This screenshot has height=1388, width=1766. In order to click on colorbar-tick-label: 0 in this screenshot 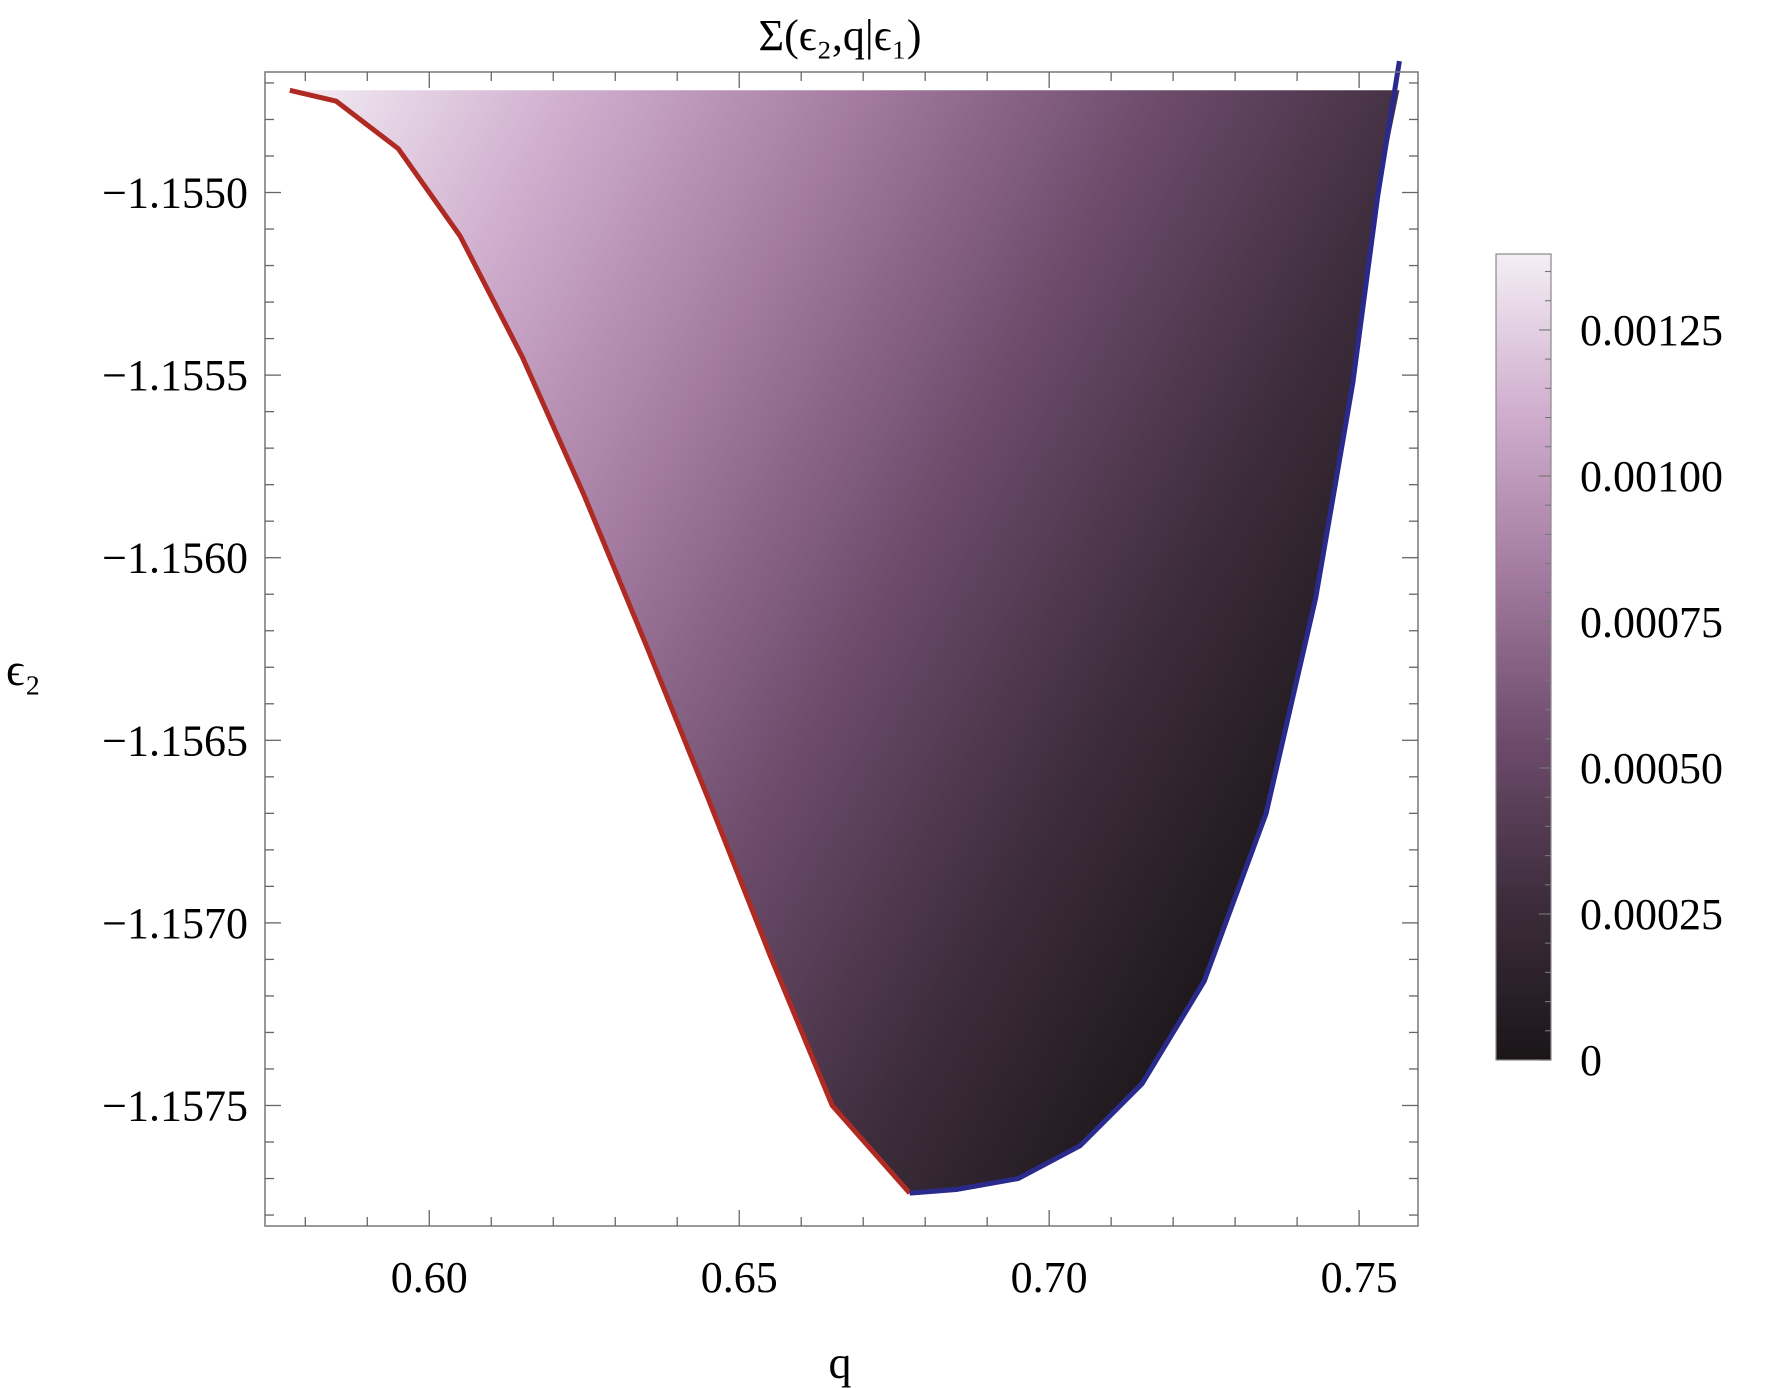, I will do `click(1591, 1060)`.